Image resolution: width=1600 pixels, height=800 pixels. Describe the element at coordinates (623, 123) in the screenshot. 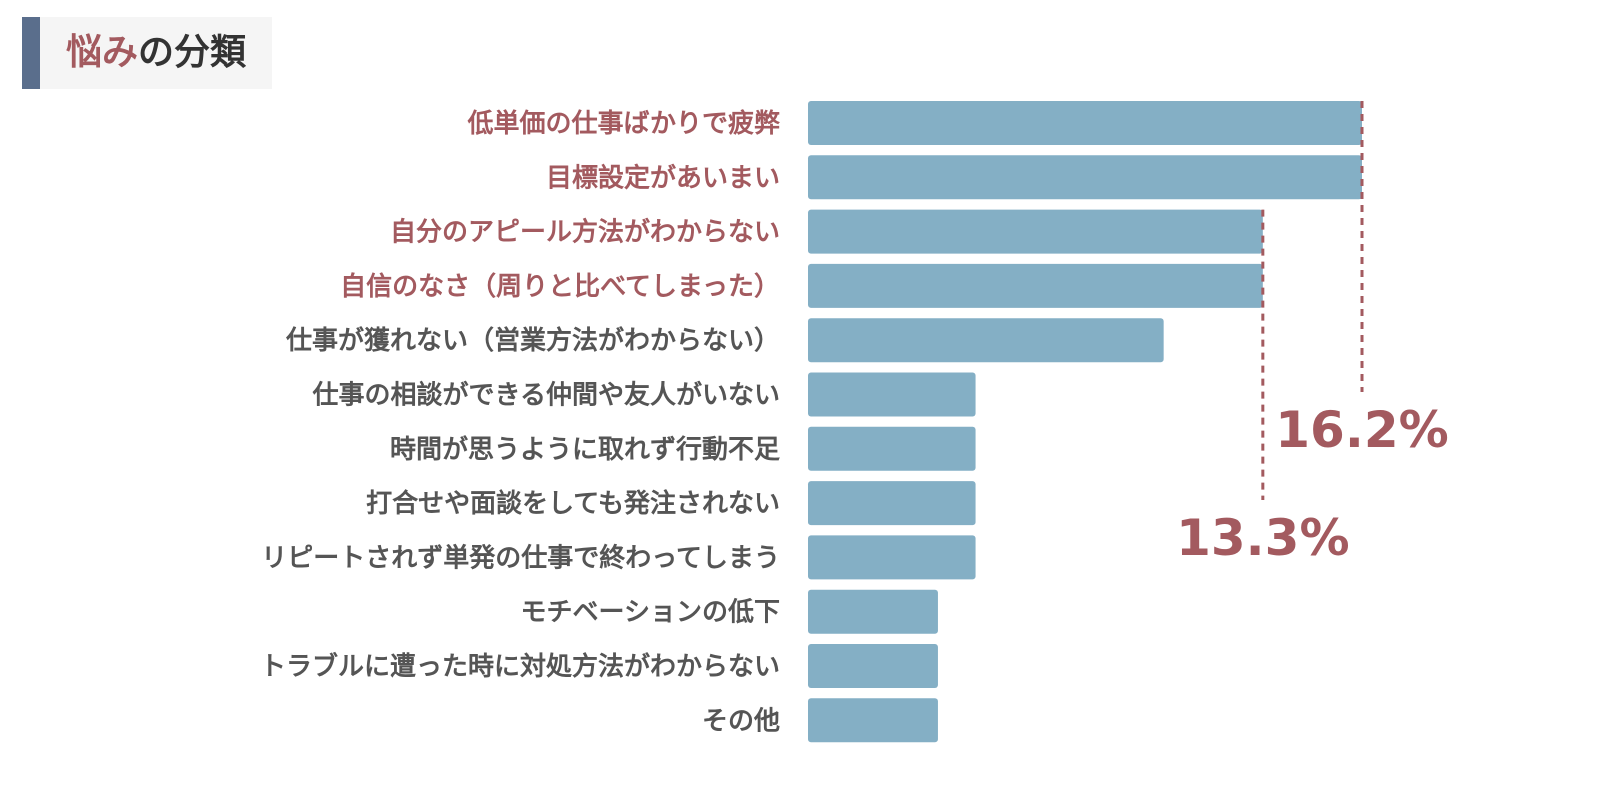

I see `category-label-1: 低単価の仕事ばかりで疲弊` at that location.